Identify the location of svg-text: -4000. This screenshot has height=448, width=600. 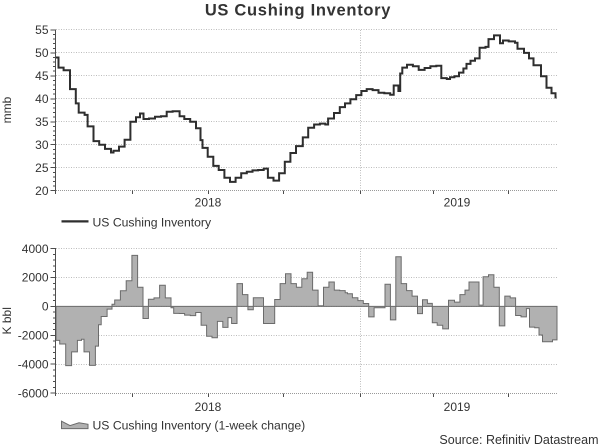
(33, 364).